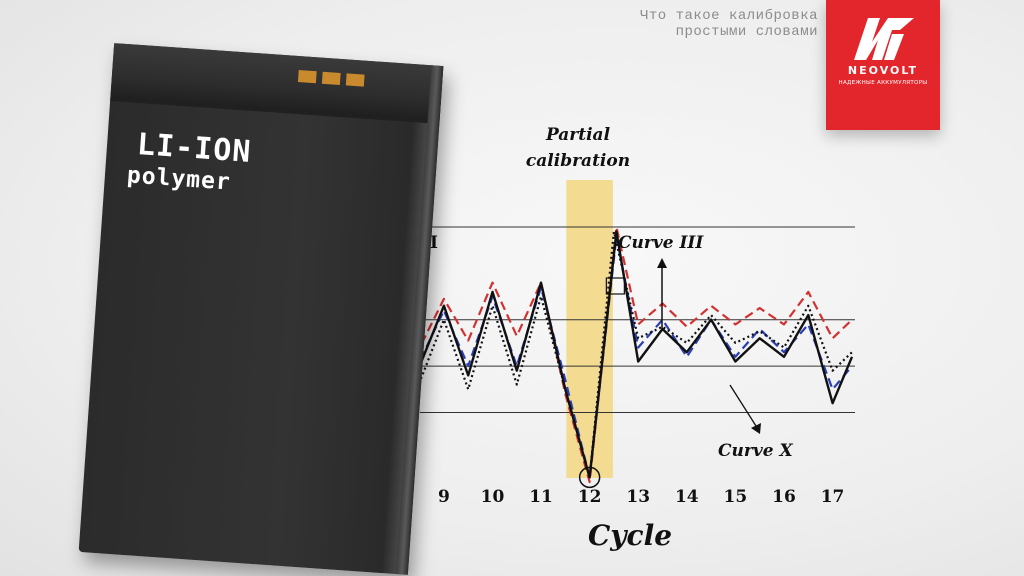 This screenshot has width=1024, height=576. What do you see at coordinates (728, 16) in the screenshot?
I see `caption-line-1: Что такое калибровка` at bounding box center [728, 16].